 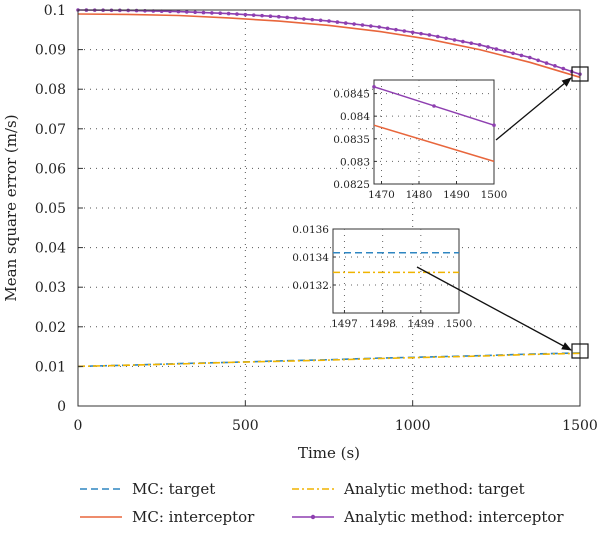 I want to click on x-tick-label: 0, so click(x=78, y=426).